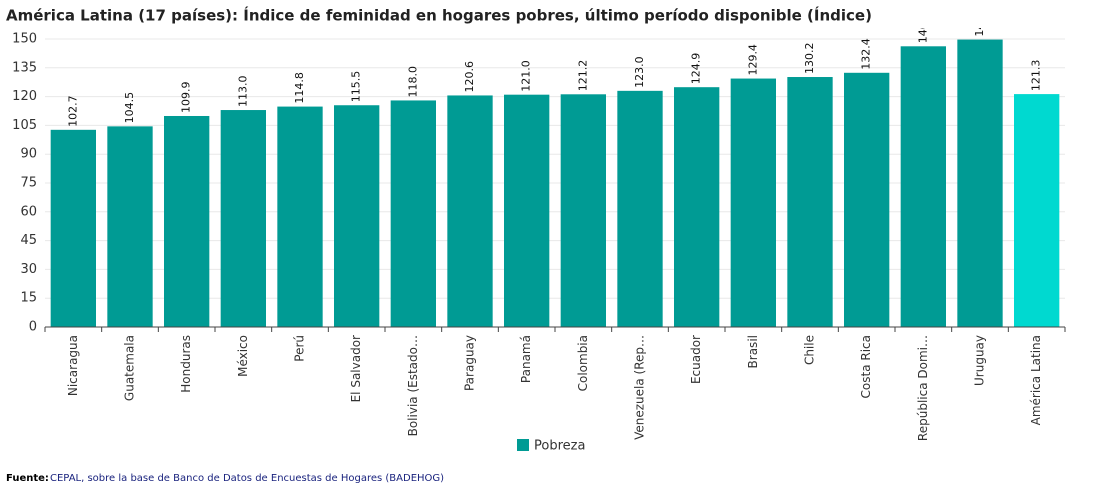 The height and width of the screenshot is (494, 1116). Describe the element at coordinates (526, 76) in the screenshot. I see `value-label: 121.0` at that location.